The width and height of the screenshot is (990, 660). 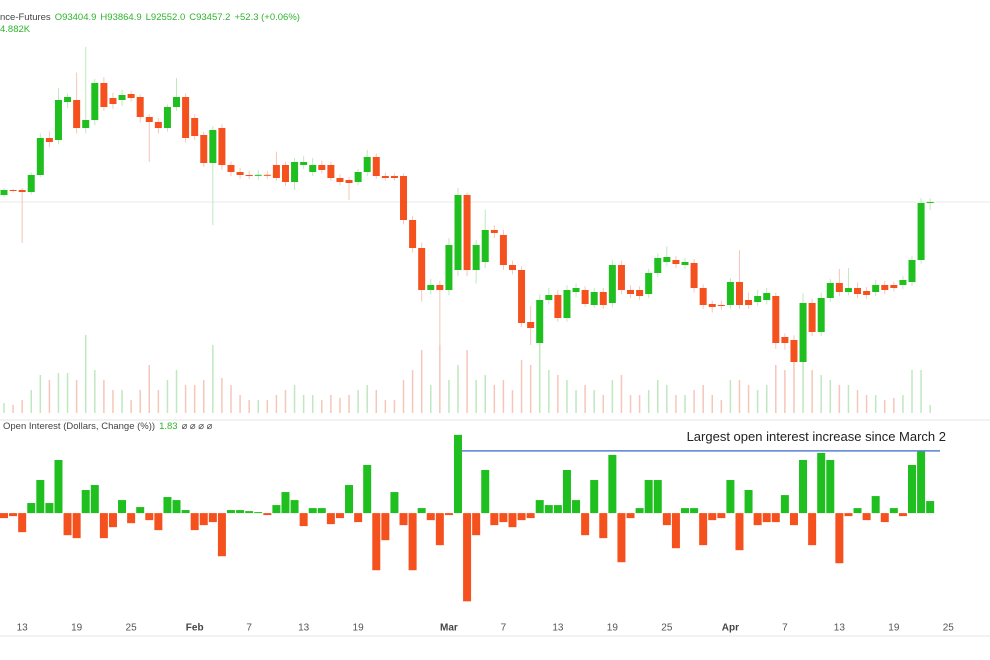 I want to click on x-tick-label: Feb, so click(x=195, y=628).